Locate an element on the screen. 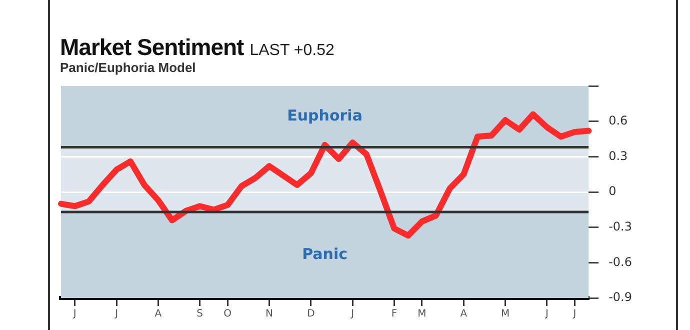  x-tick-label: D is located at coordinates (311, 314).